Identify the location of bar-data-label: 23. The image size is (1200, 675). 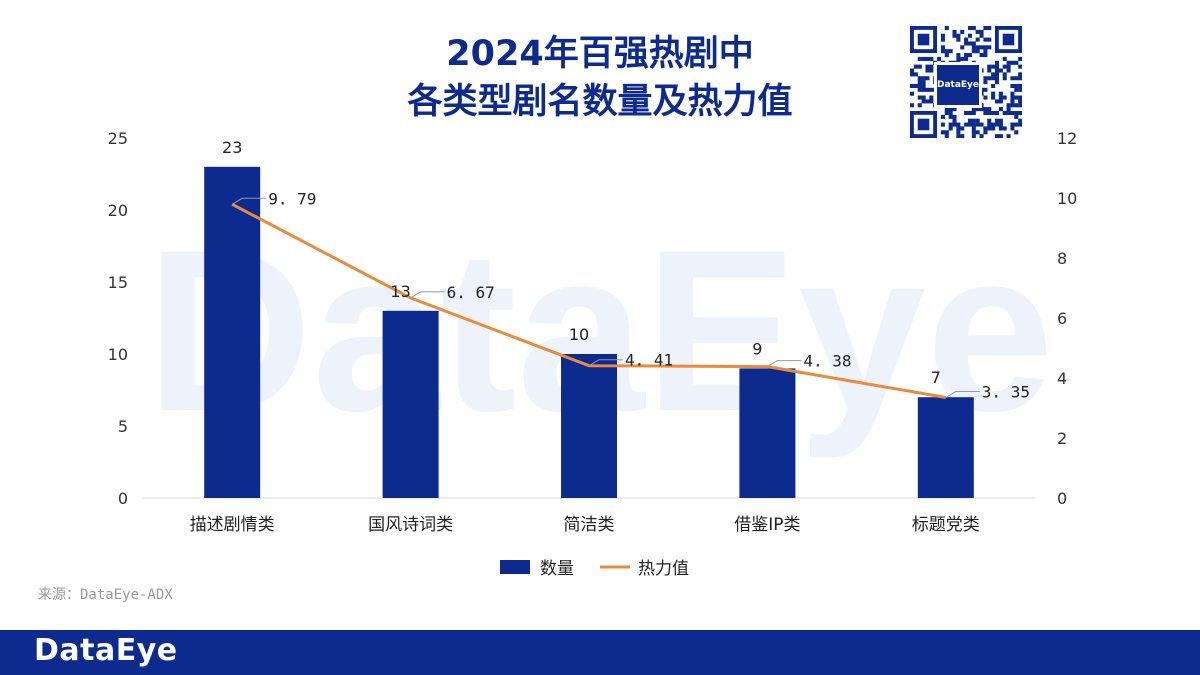
(232, 147).